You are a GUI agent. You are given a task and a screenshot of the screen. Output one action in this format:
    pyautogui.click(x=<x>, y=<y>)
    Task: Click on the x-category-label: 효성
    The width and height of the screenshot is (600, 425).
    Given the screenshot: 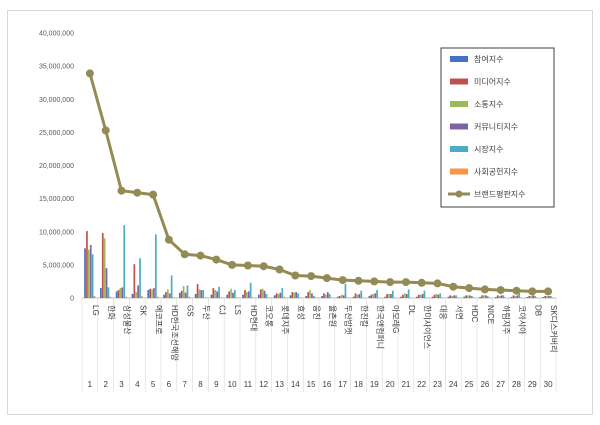 What is the action you would take?
    pyautogui.click(x=300, y=312)
    